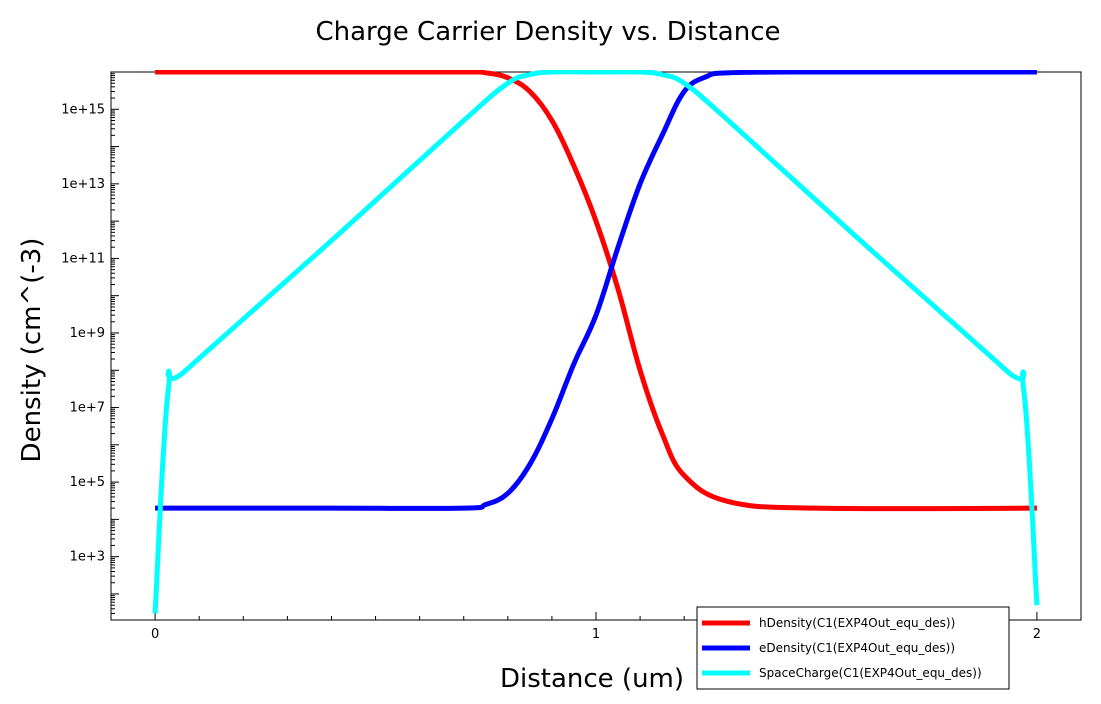 The width and height of the screenshot is (1101, 704). I want to click on x-tick-label: 1, so click(596, 634).